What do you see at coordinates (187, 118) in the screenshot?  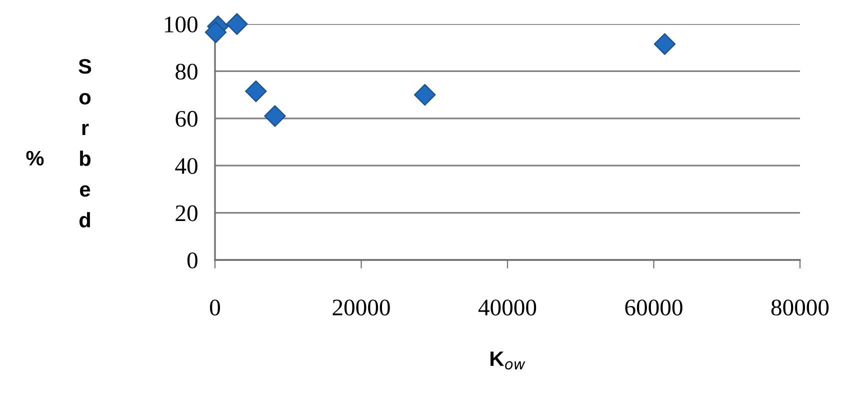 I see `y-tick-label: 60` at bounding box center [187, 118].